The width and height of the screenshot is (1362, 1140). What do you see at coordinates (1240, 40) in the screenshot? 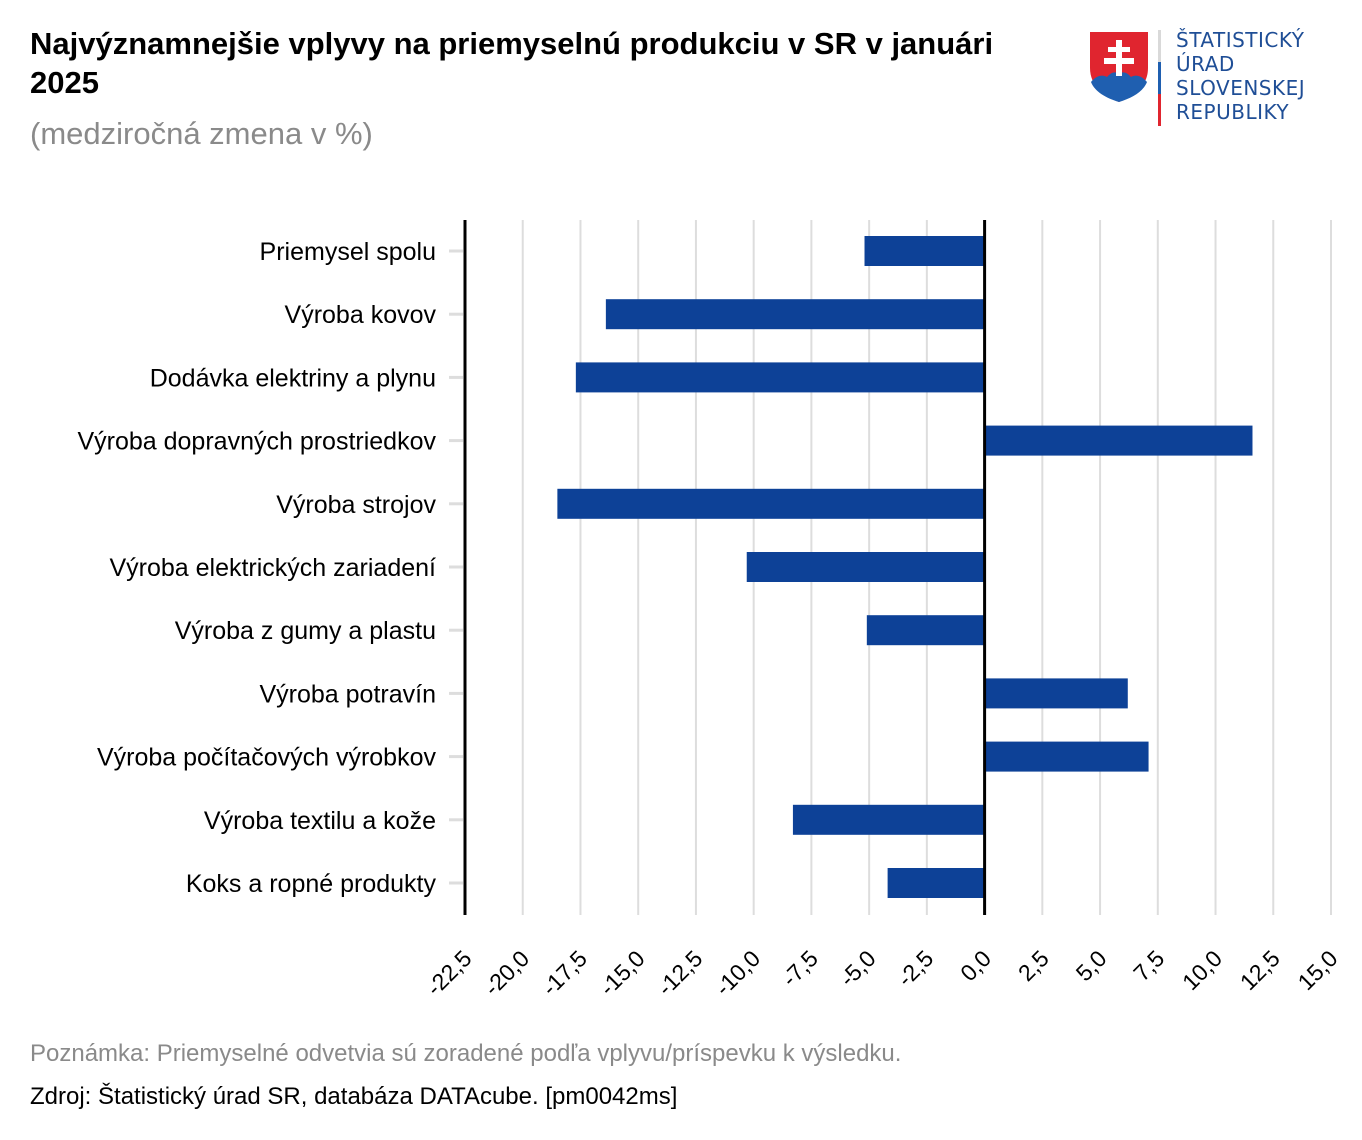
I see `logo-line: ŠTATISTICKÝ` at bounding box center [1240, 40].